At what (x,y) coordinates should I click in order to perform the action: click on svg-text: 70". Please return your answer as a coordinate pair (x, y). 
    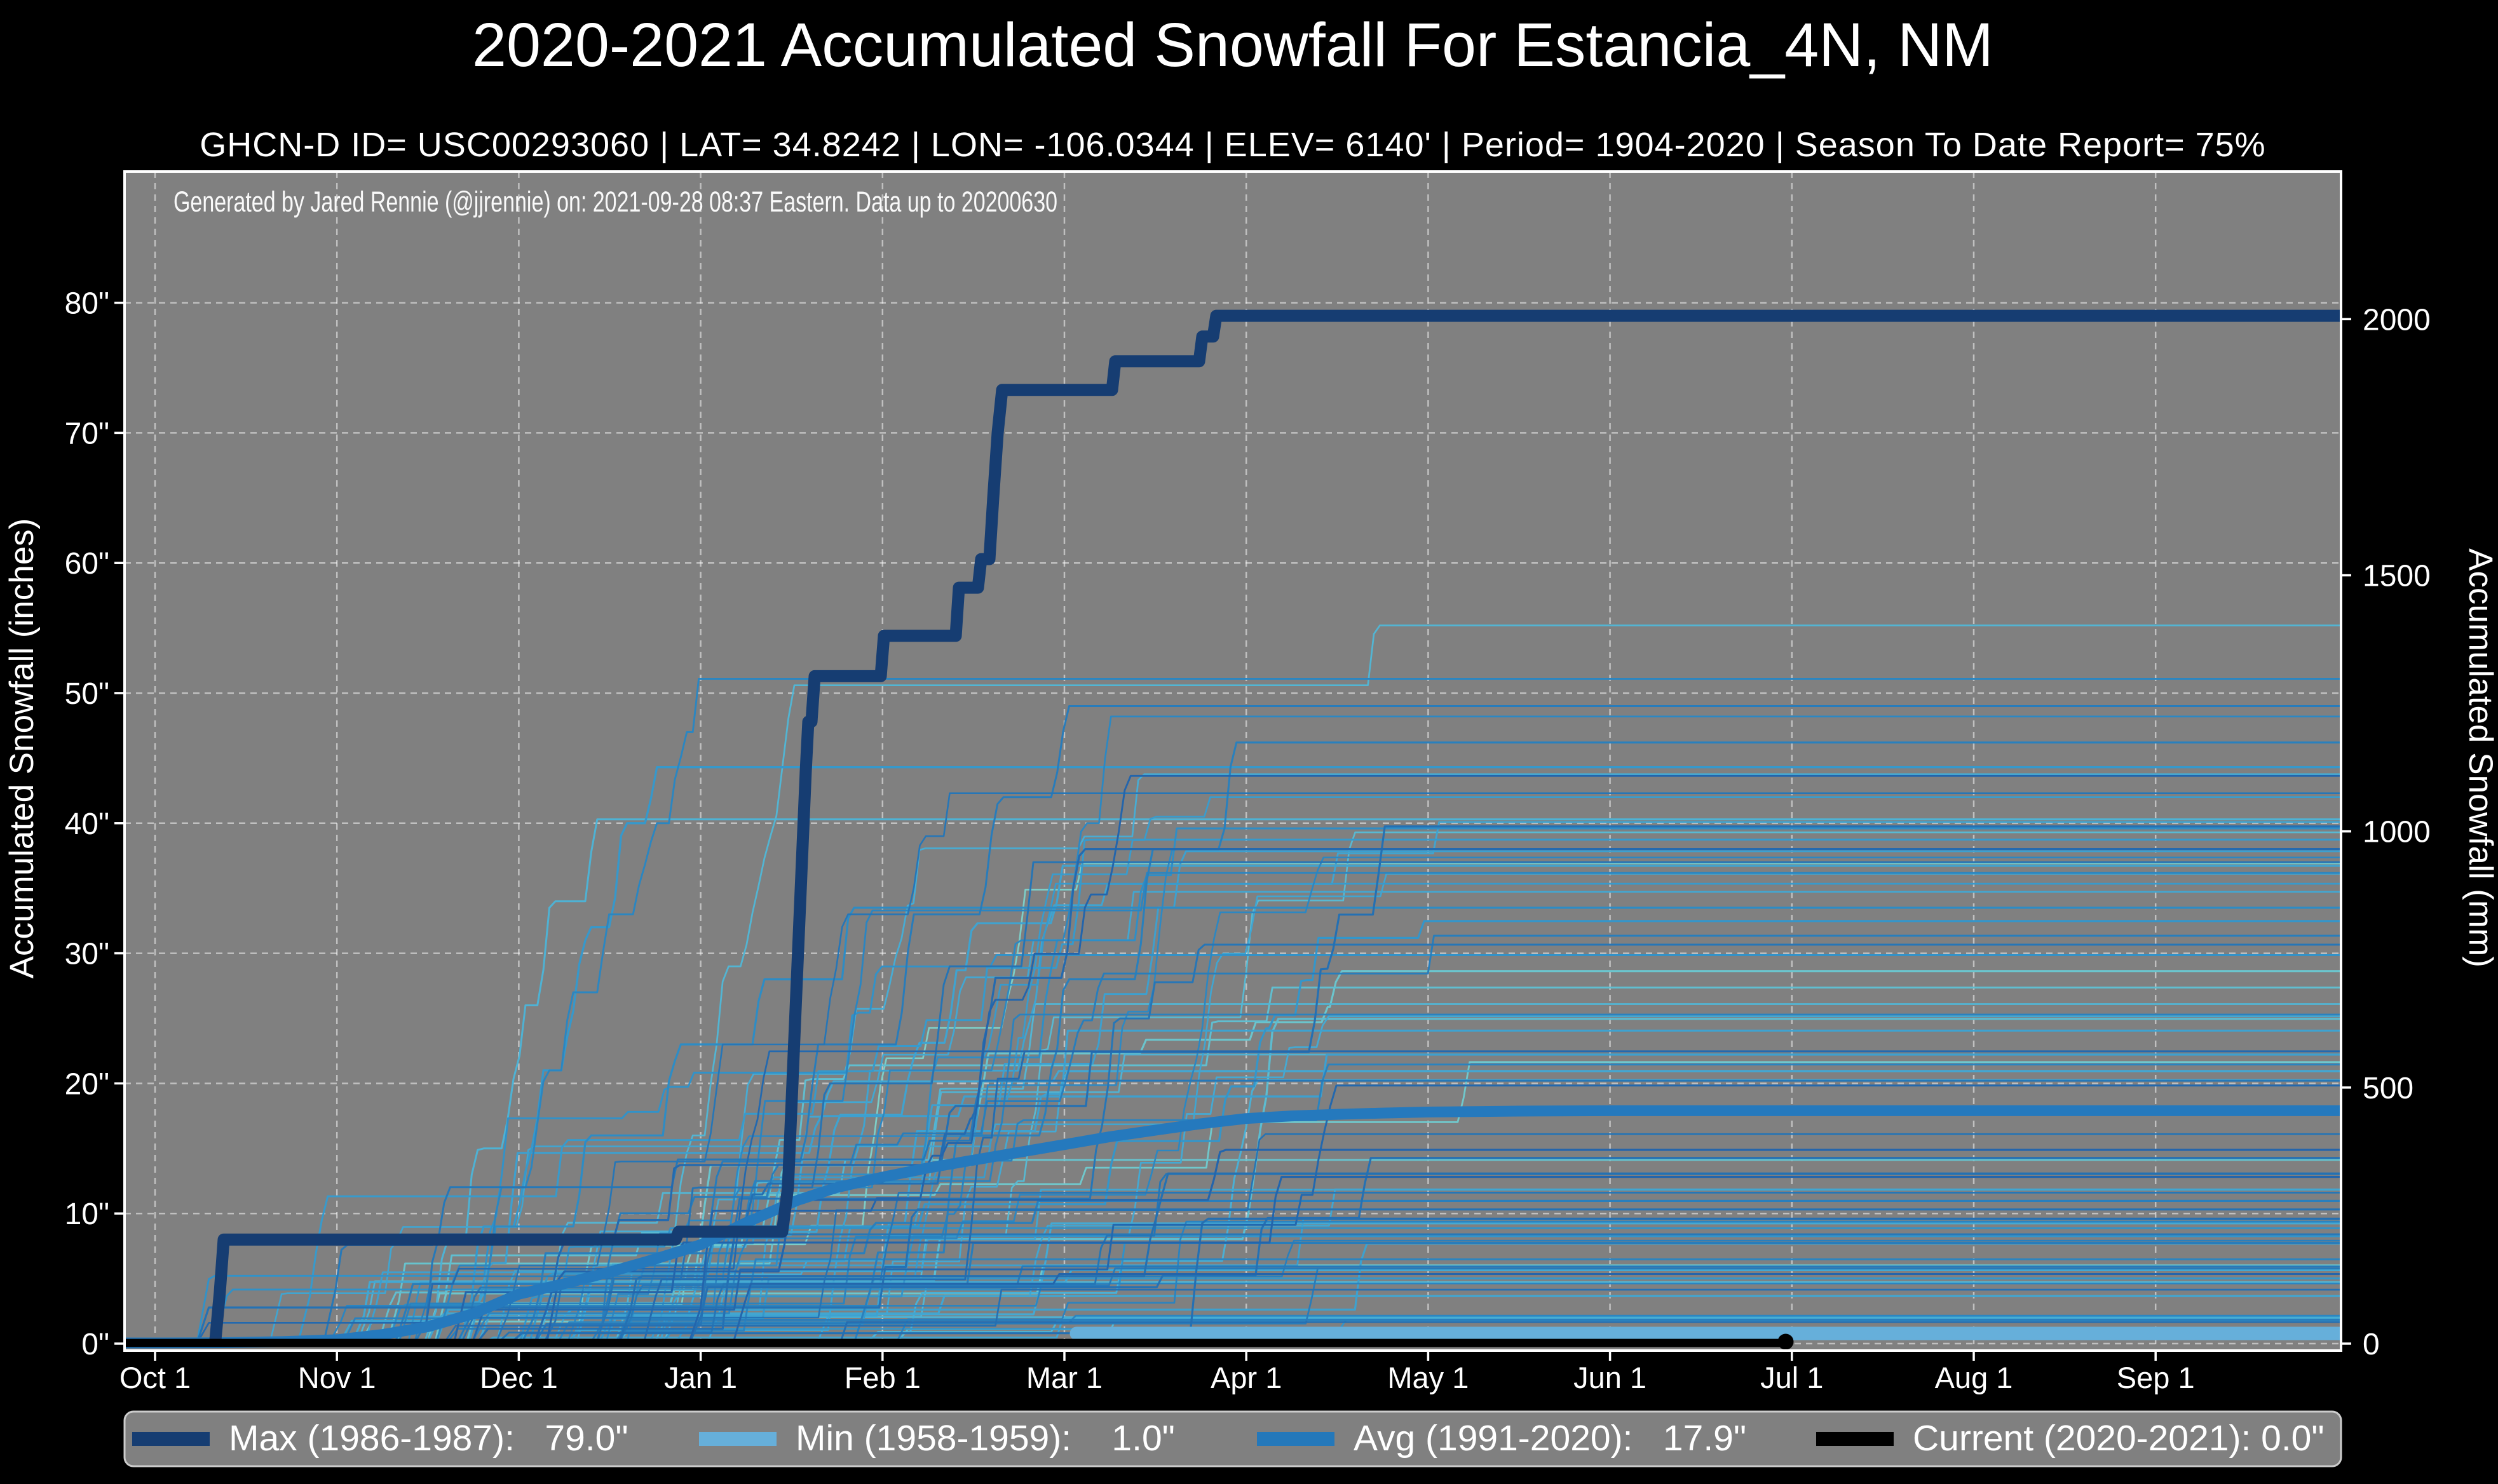
    Looking at the image, I should click on (87, 433).